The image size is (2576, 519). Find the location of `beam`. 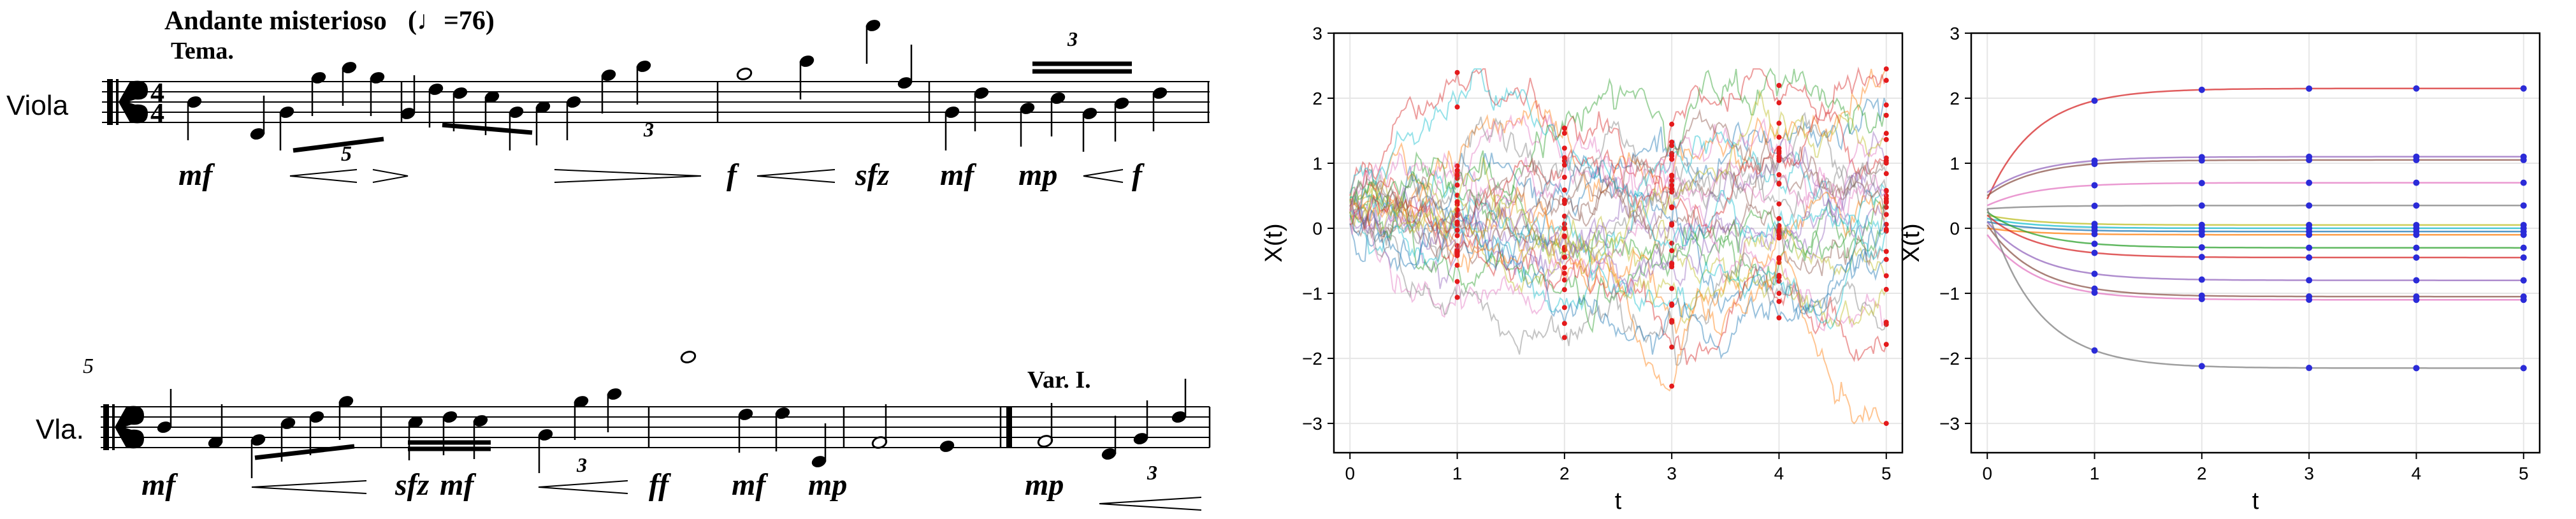

beam is located at coordinates (487, 128).